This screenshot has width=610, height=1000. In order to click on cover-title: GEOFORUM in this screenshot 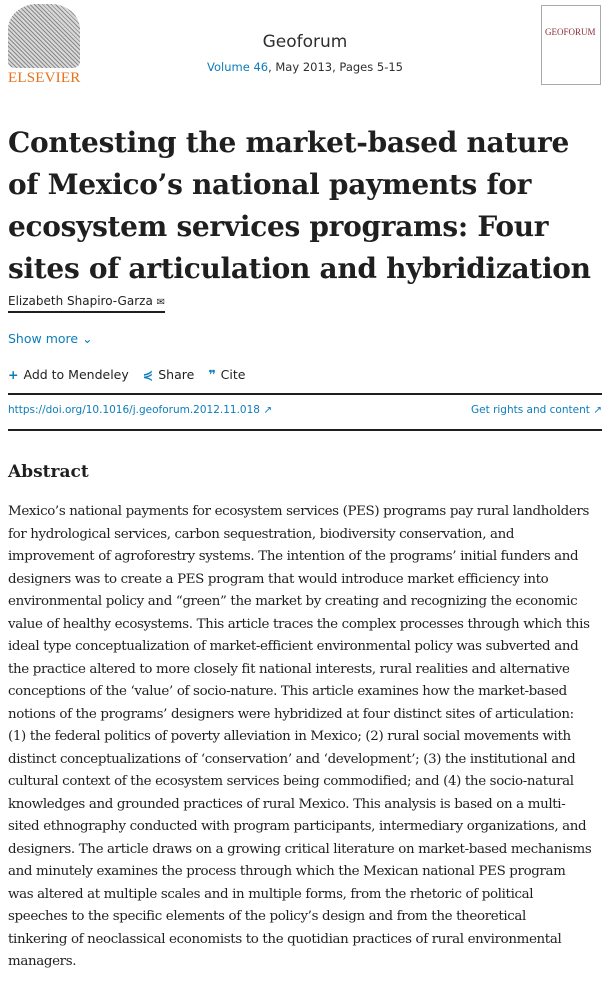, I will do `click(570, 32)`.